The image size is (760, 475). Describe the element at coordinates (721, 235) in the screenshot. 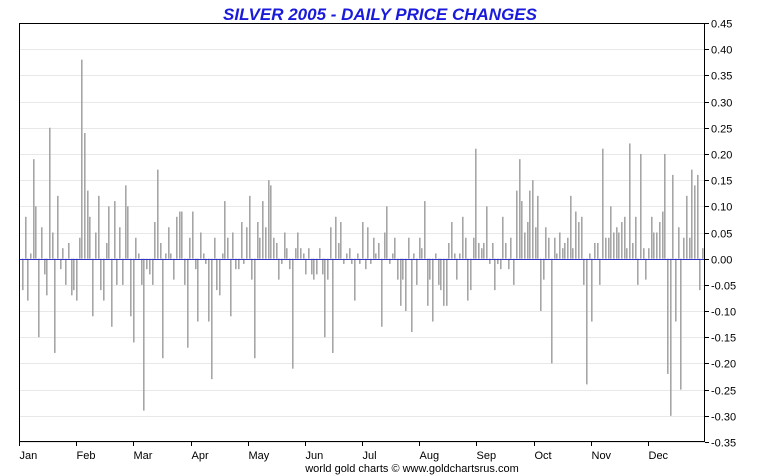

I see `y-tick-label: 0.05` at that location.